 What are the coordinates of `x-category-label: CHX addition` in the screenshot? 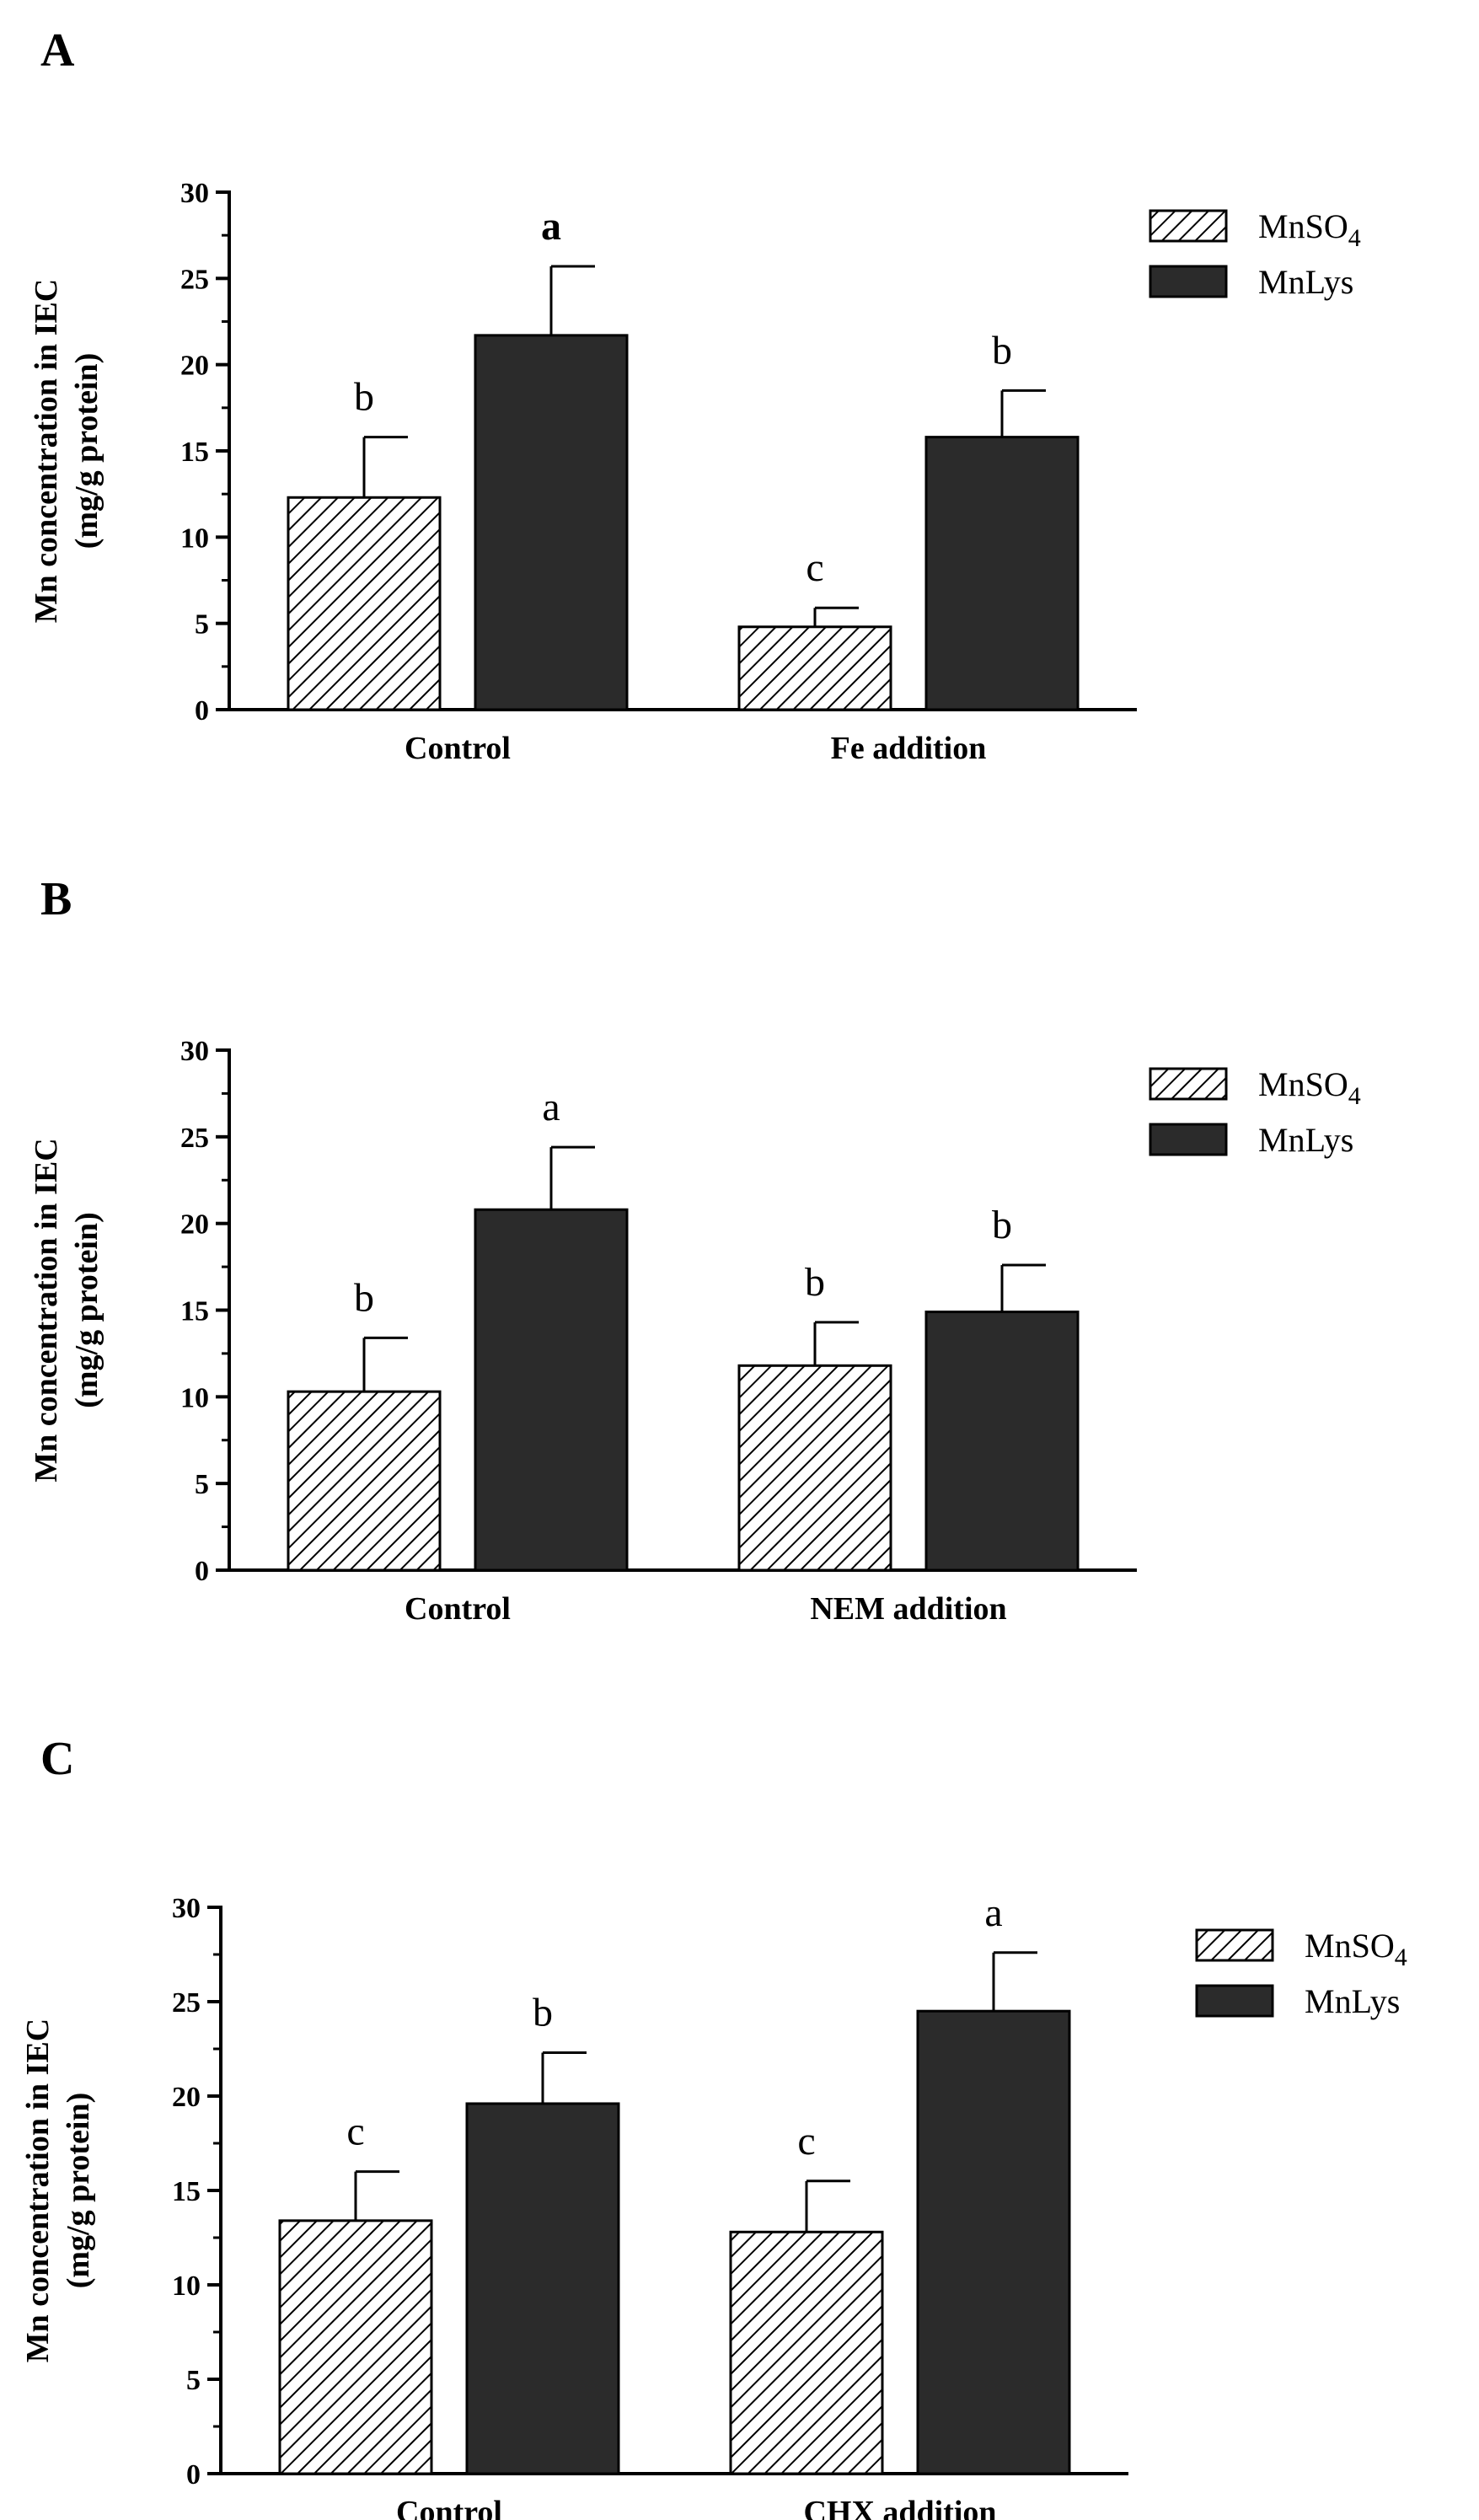 It's located at (899, 2507).